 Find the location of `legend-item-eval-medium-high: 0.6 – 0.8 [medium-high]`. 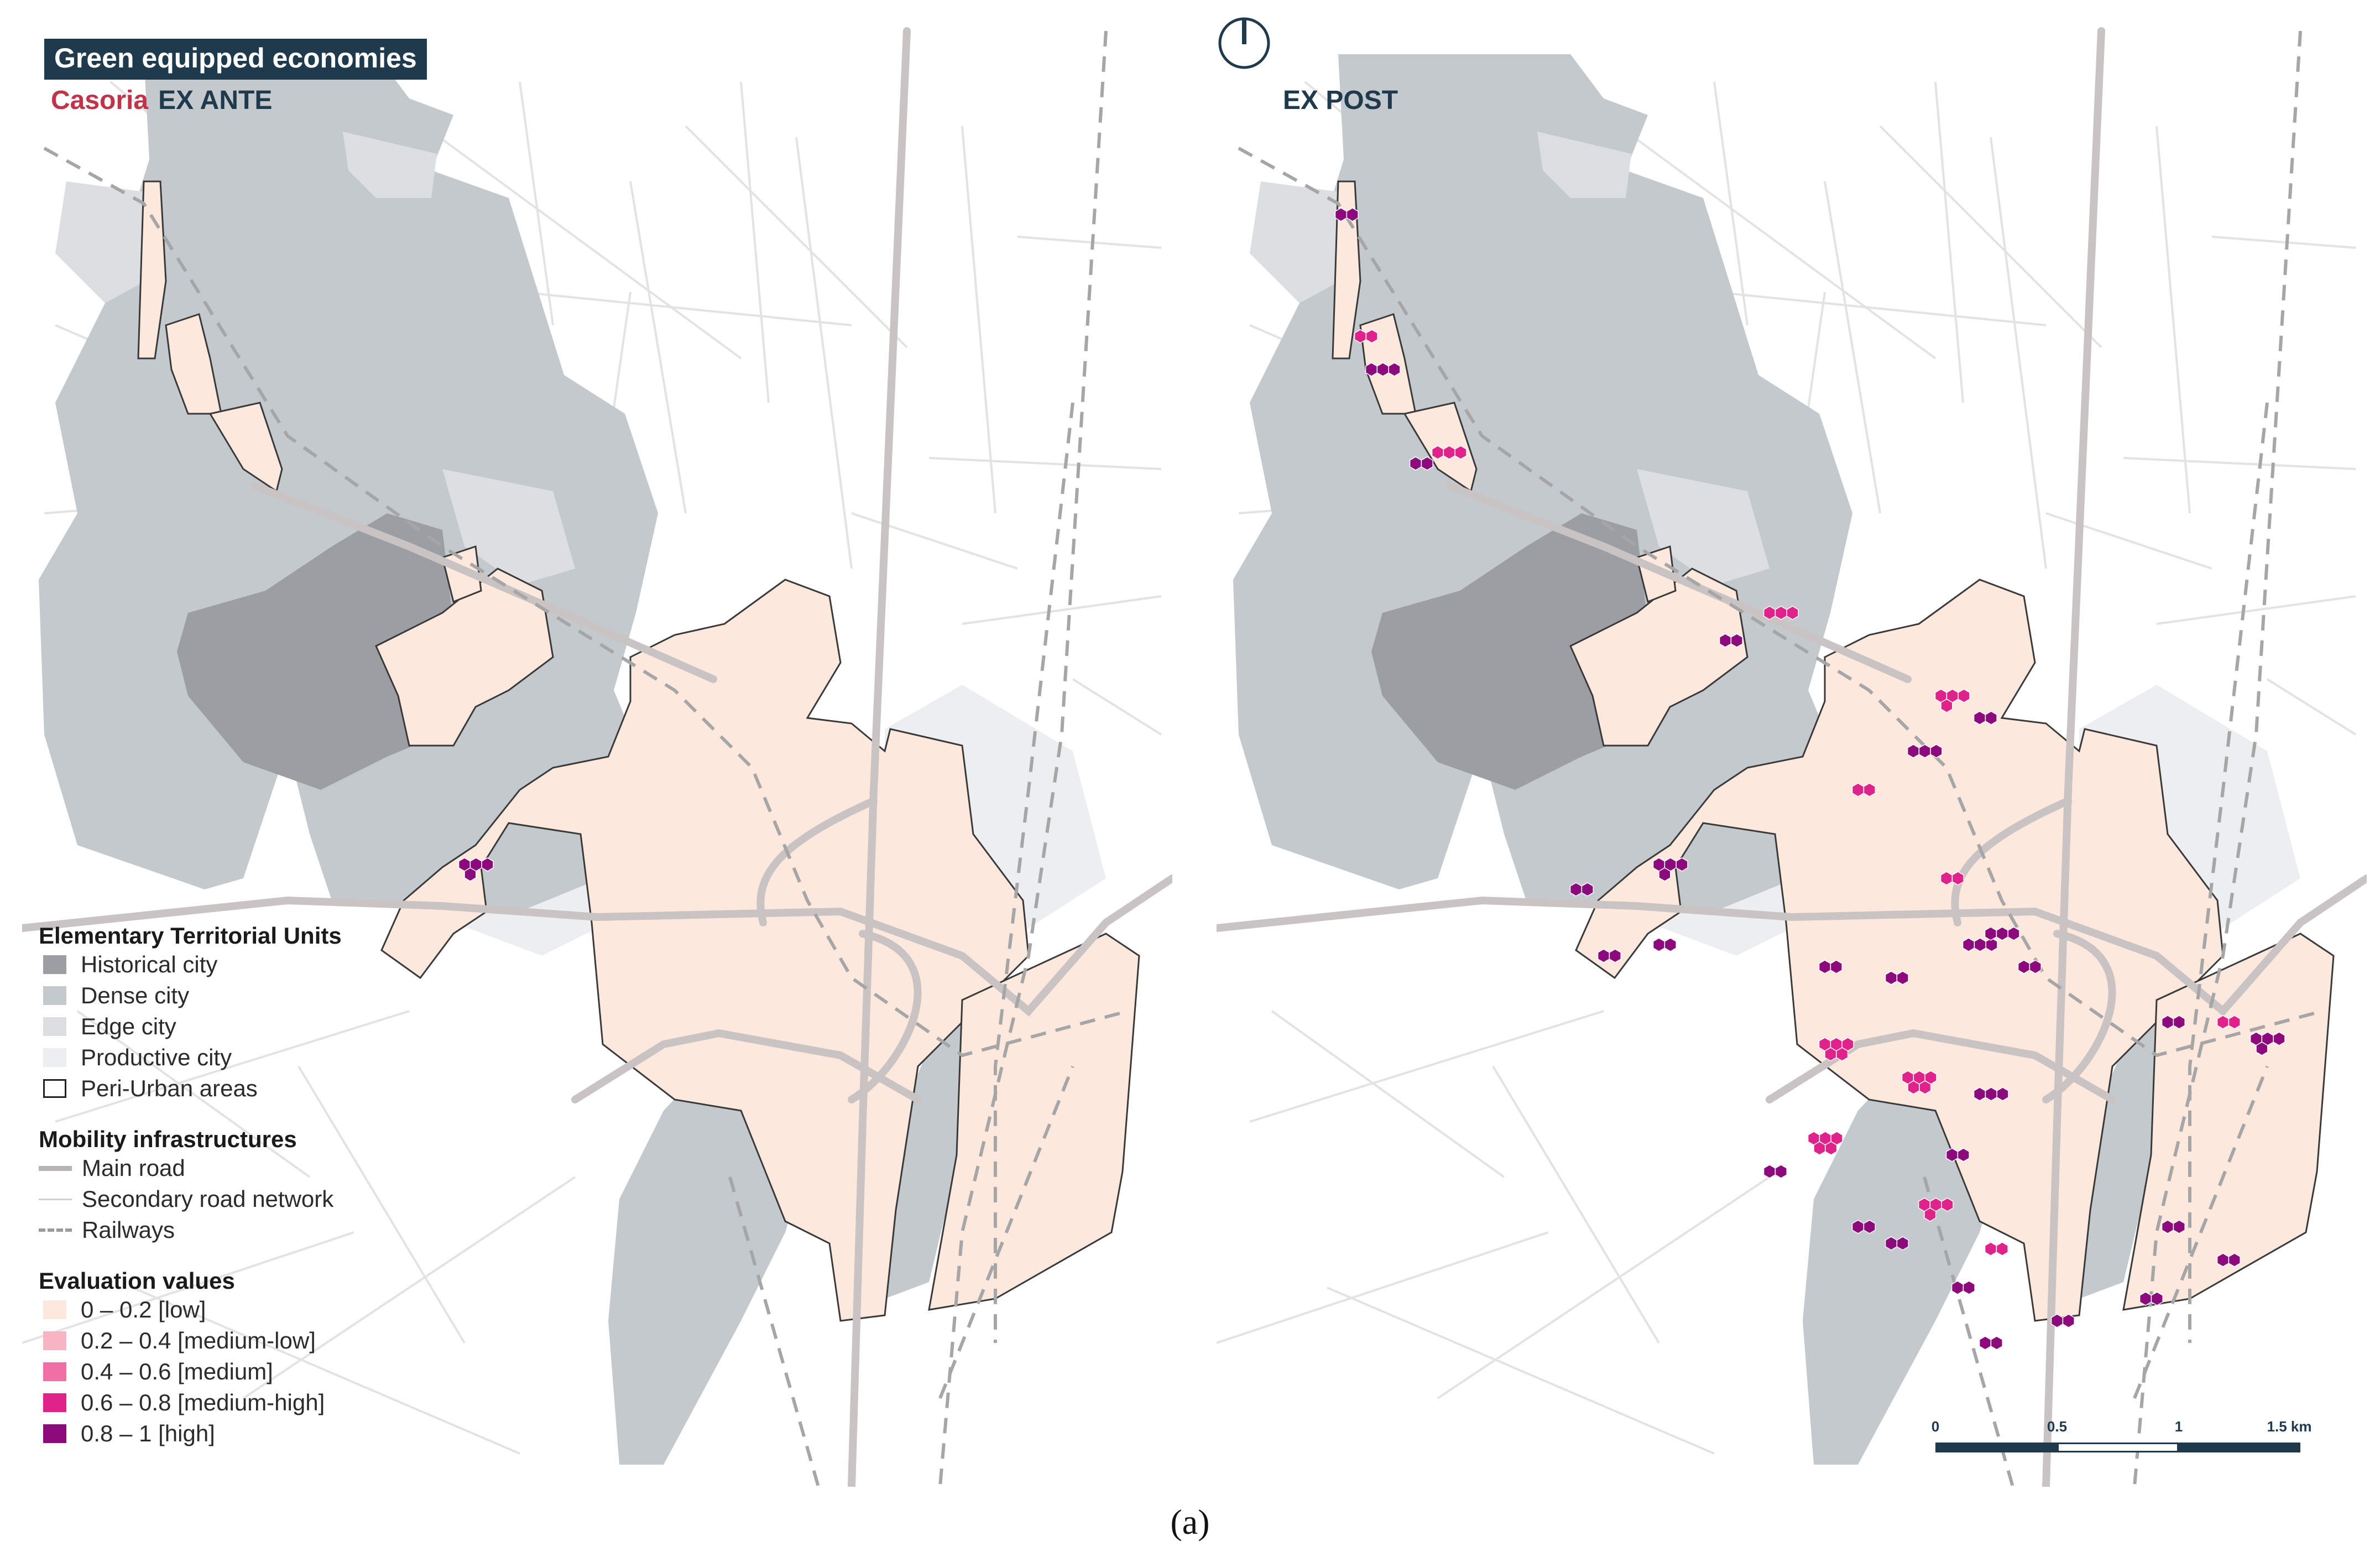

legend-item-eval-medium-high: 0.6 – 0.8 [medium-high] is located at coordinates (232, 1402).